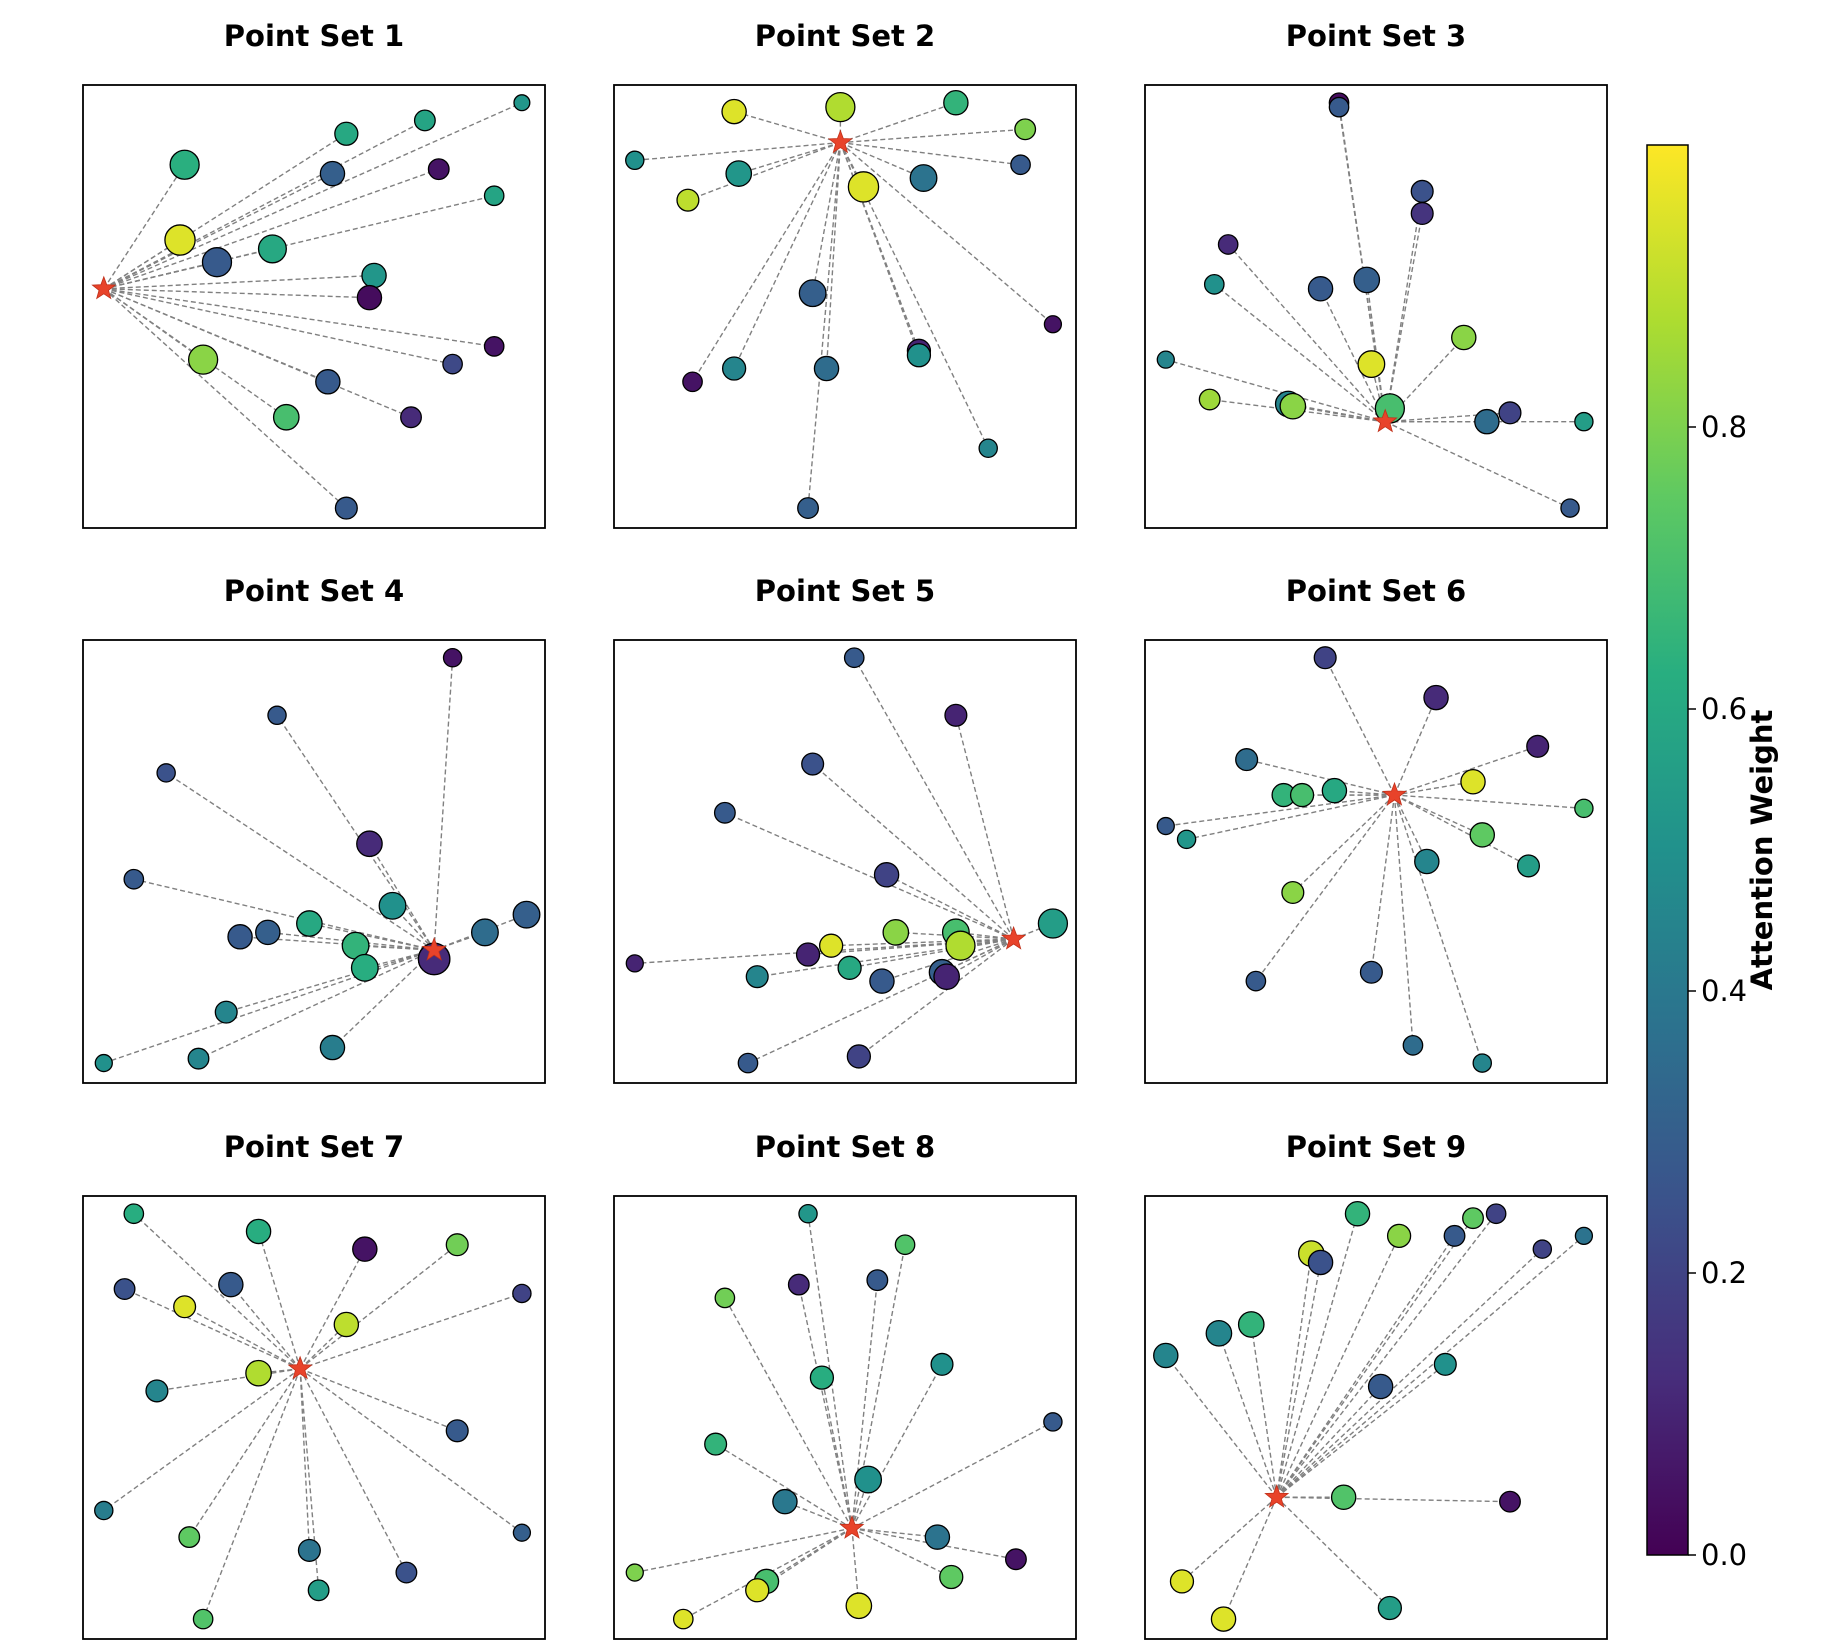 Image resolution: width=1832 pixels, height=1642 pixels. Describe the element at coordinates (1376, 1147) in the screenshot. I see `panel-title: Point Set 9` at that location.